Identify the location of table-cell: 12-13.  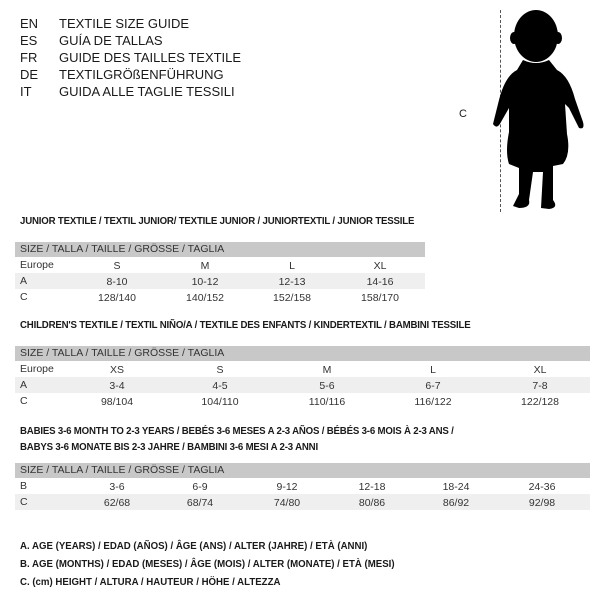
(292, 282).